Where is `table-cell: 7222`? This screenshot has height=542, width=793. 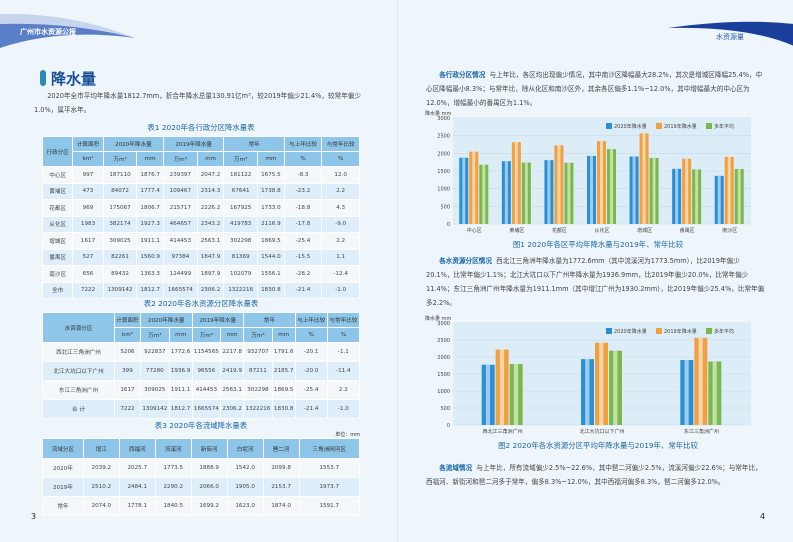
table-cell: 7222 is located at coordinates (88, 290).